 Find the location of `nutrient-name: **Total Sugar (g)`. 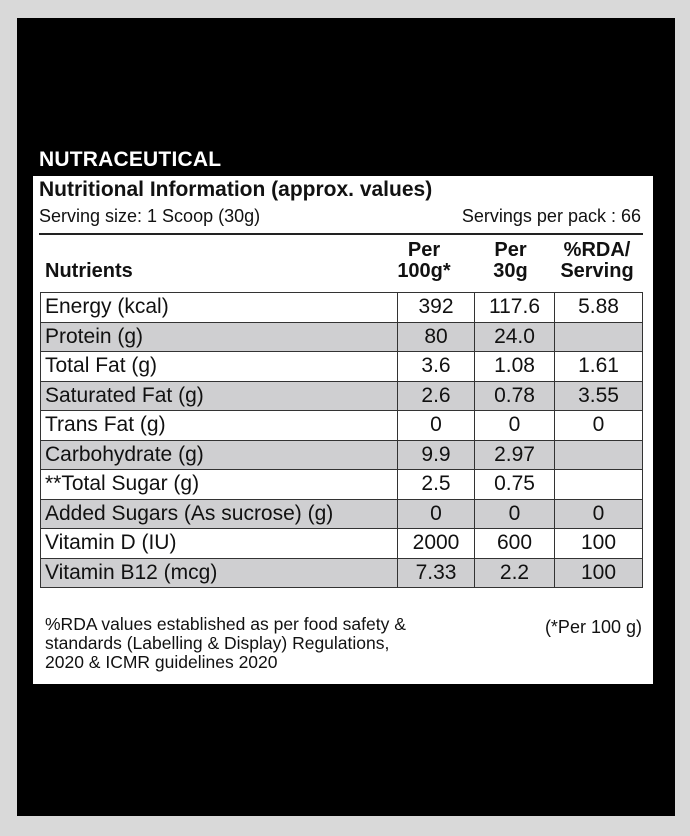

nutrient-name: **Total Sugar (g) is located at coordinates (219, 484).